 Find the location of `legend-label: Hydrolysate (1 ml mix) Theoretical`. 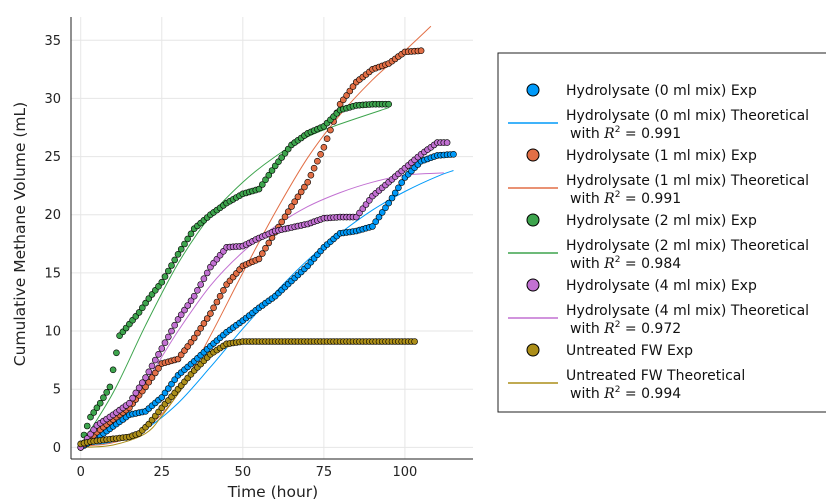

legend-label: Hydrolysate (1 ml mix) Theoretical is located at coordinates (687, 181).